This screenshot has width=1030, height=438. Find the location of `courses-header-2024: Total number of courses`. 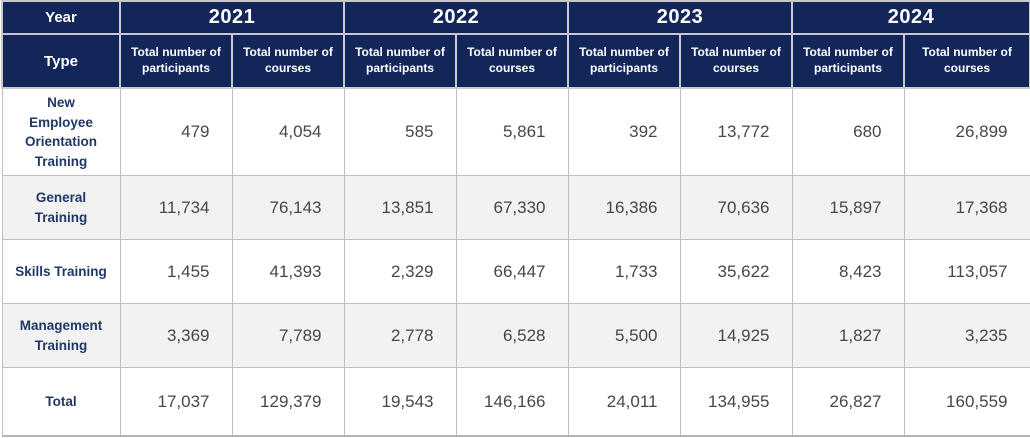

courses-header-2024: Total number of courses is located at coordinates (966, 61).